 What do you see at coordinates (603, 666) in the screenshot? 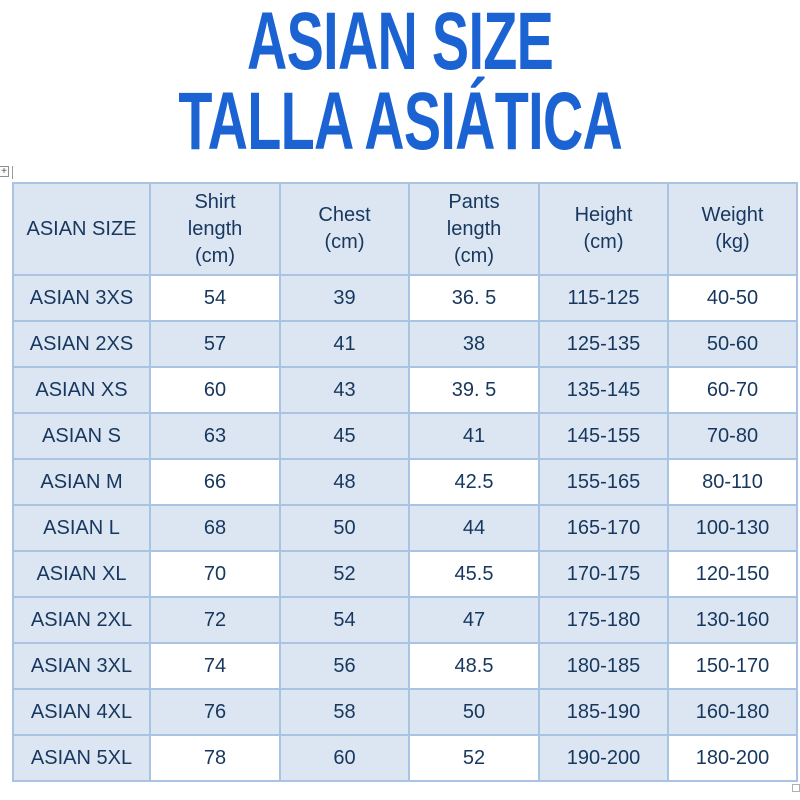
I see `value-cell: 180-185` at bounding box center [603, 666].